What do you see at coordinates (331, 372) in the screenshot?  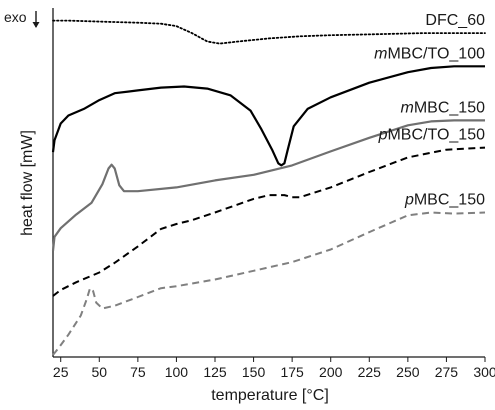 I see `x-tick-label: 200` at bounding box center [331, 372].